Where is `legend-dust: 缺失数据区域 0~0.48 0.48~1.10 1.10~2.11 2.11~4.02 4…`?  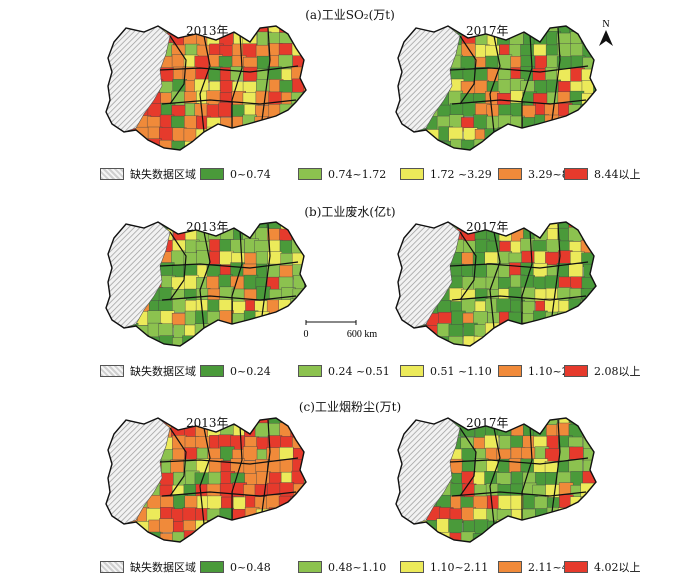
legend-dust: 缺失数据区域 0~0.48 0.48~1.10 1.10~2.11 2.11~4.02 4… is located at coordinates (370, 567).